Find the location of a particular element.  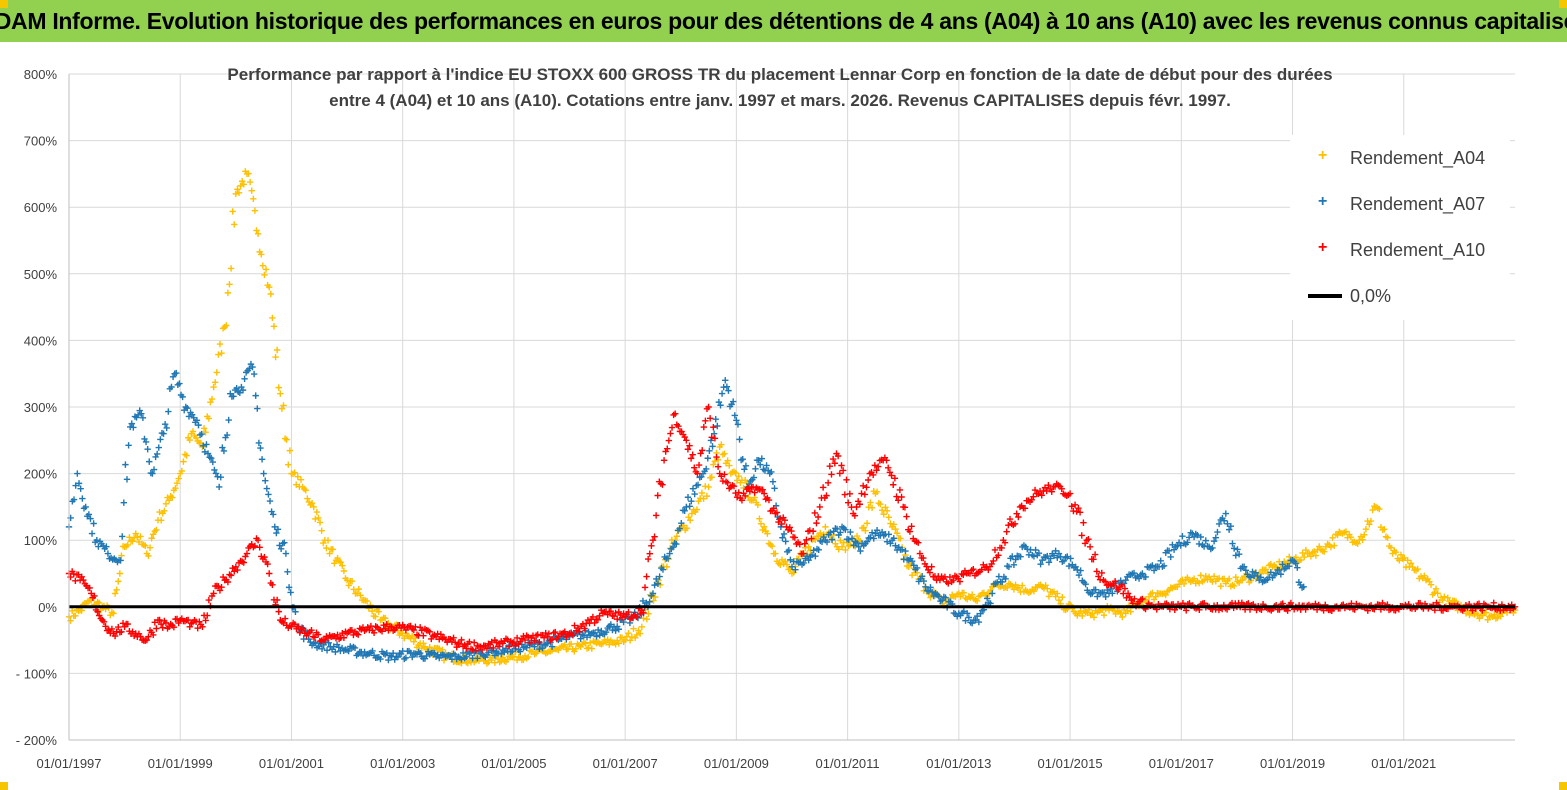

legend-item-rendement-a04: + Rendement_A04 is located at coordinates (1396, 158).